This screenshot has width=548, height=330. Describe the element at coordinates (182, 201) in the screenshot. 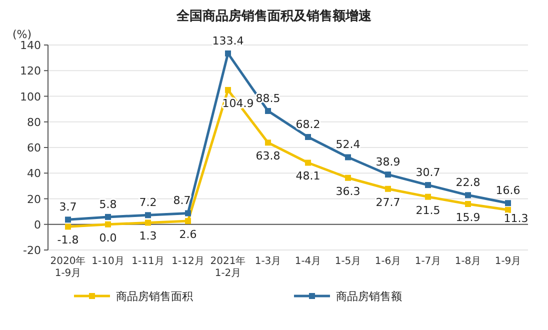

I see `data-label: 8.7` at that location.